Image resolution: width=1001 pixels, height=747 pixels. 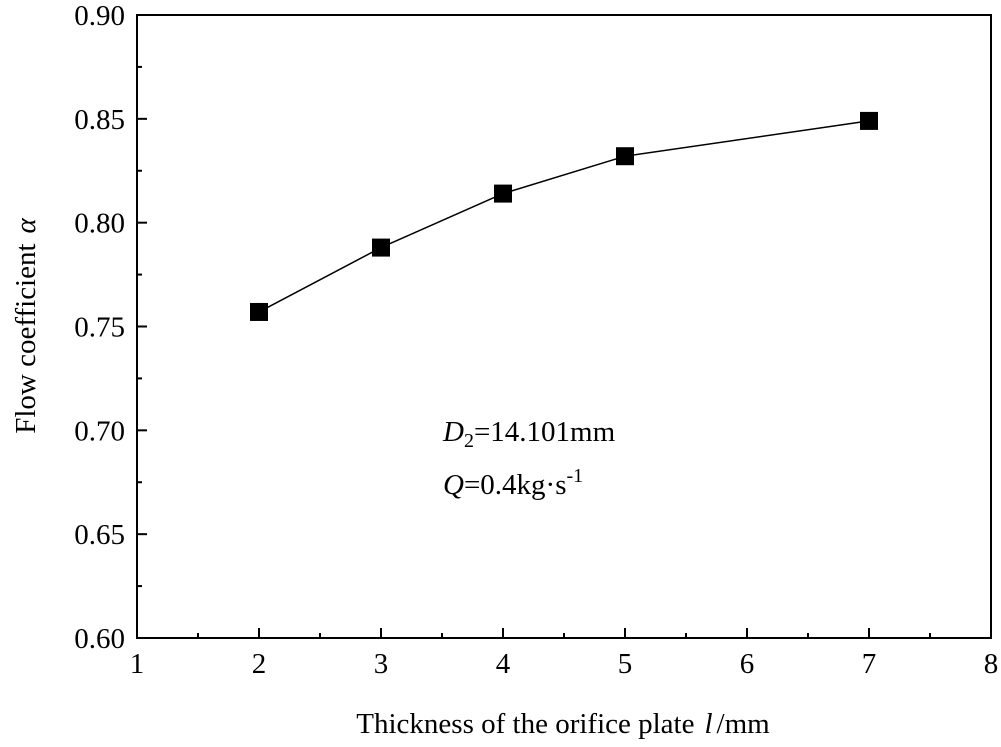 I want to click on x-tick-label: 4, so click(x=503, y=664).